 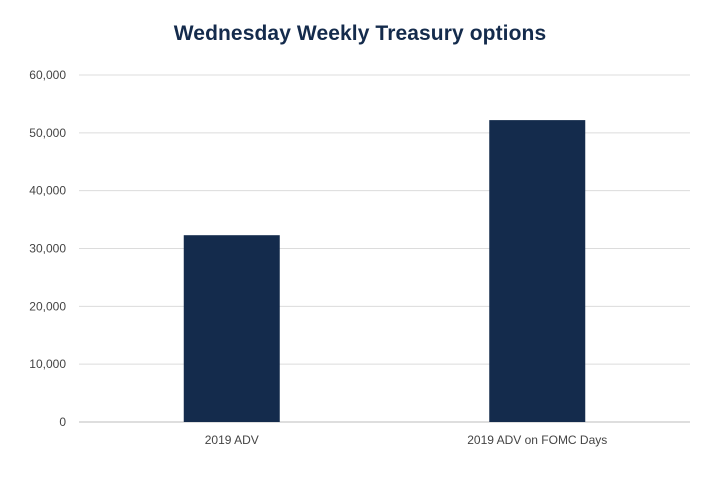 I want to click on y-tick-label: 0, so click(x=62, y=422).